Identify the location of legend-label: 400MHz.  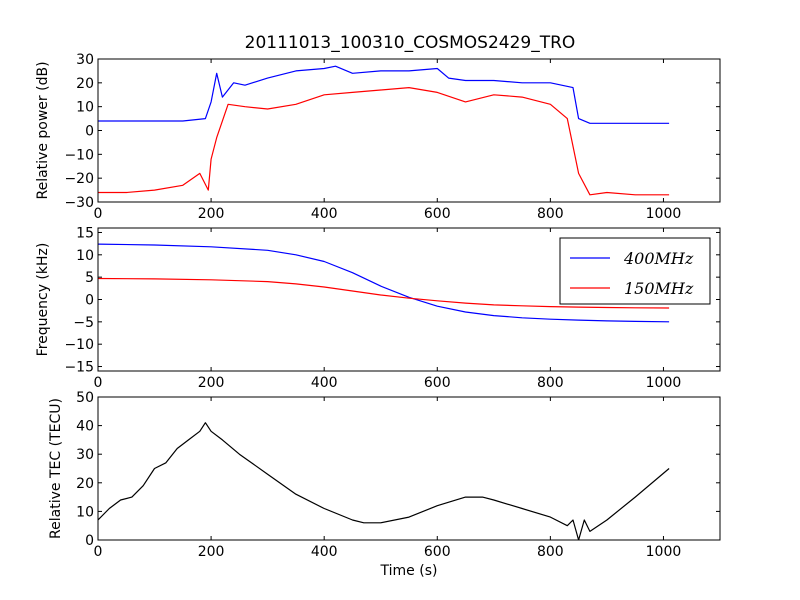
(658, 258).